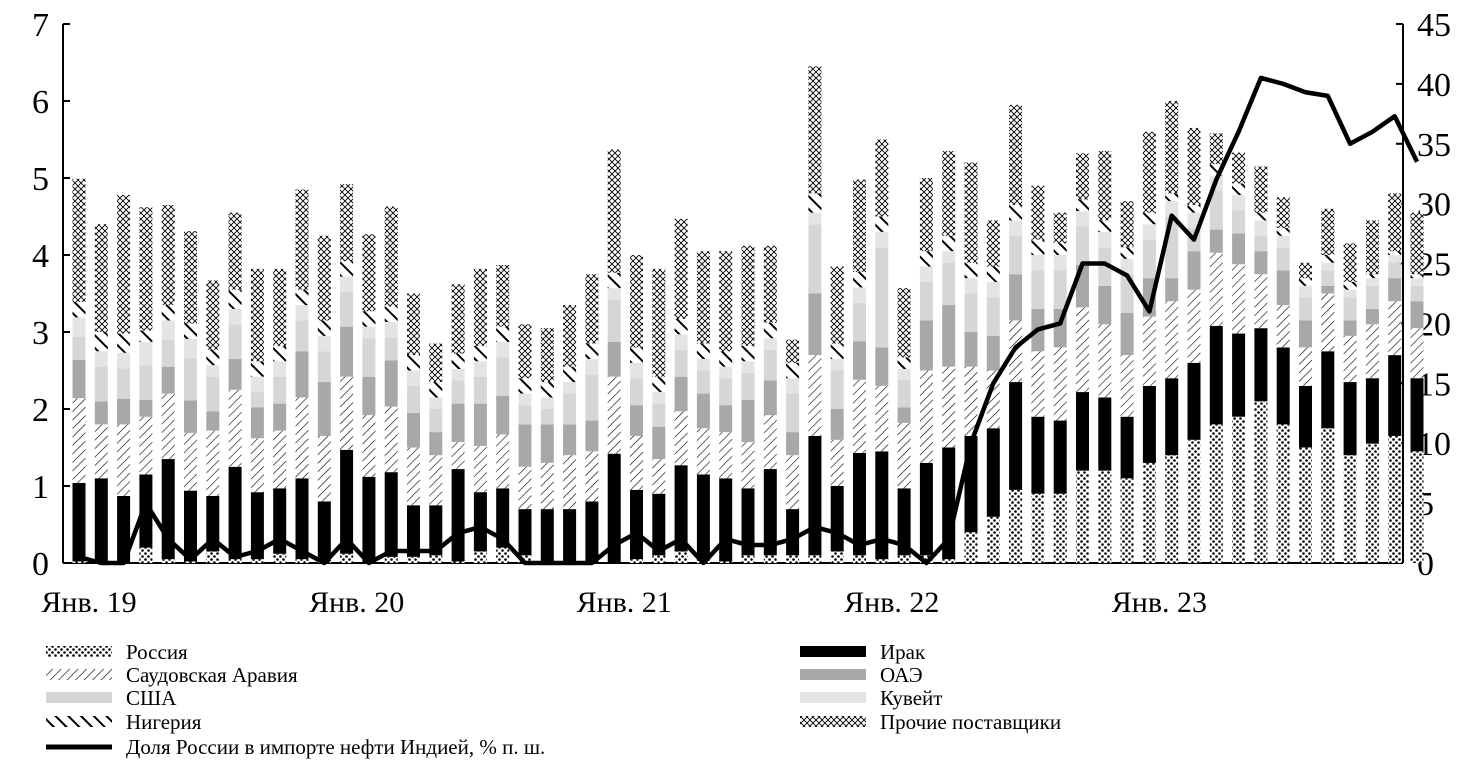 Image resolution: width=1476 pixels, height=765 pixels. I want to click on left-tick-label: 4, so click(40, 256).